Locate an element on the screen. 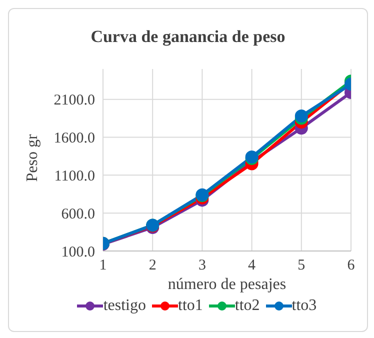 This screenshot has height=338, width=374. legend-label: tto2 is located at coordinates (247, 306).